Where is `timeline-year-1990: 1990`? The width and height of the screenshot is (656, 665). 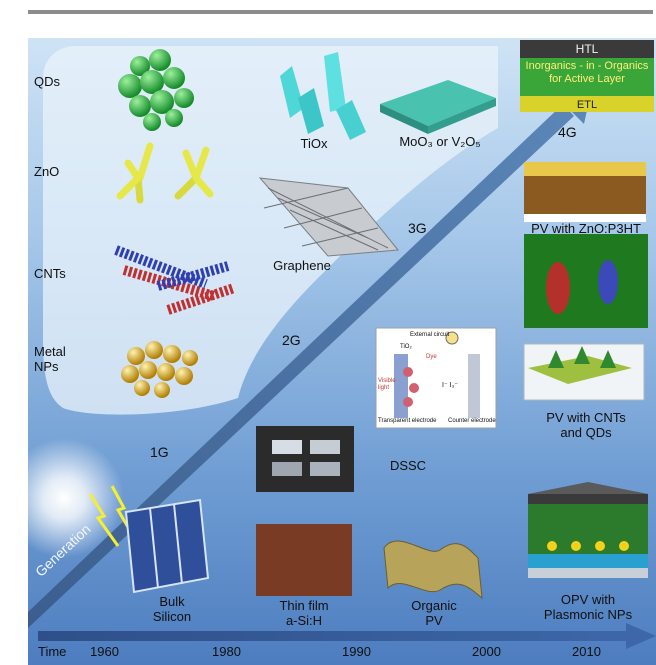 timeline-year-1990: 1990 is located at coordinates (356, 651).